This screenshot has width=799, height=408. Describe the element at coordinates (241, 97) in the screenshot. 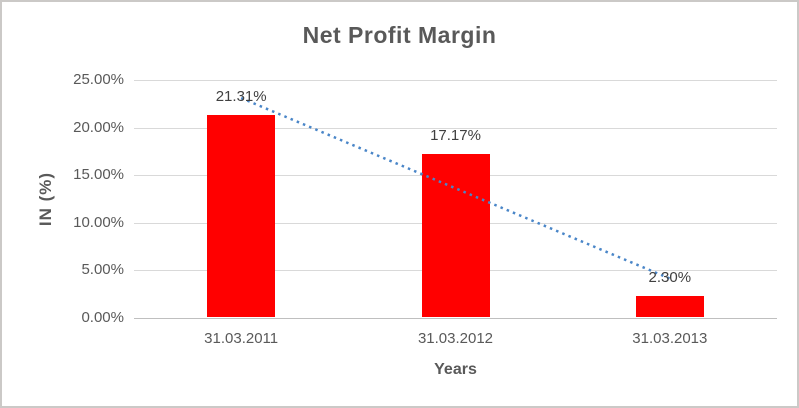

I see `data-label: 21.31%` at that location.